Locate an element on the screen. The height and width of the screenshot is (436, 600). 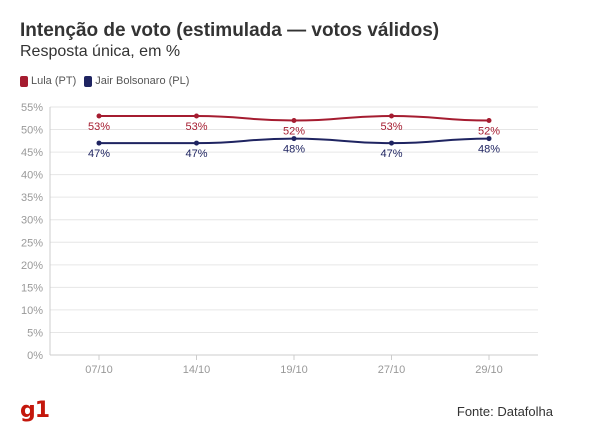
y-tick-label: 50% is located at coordinates (32, 131).